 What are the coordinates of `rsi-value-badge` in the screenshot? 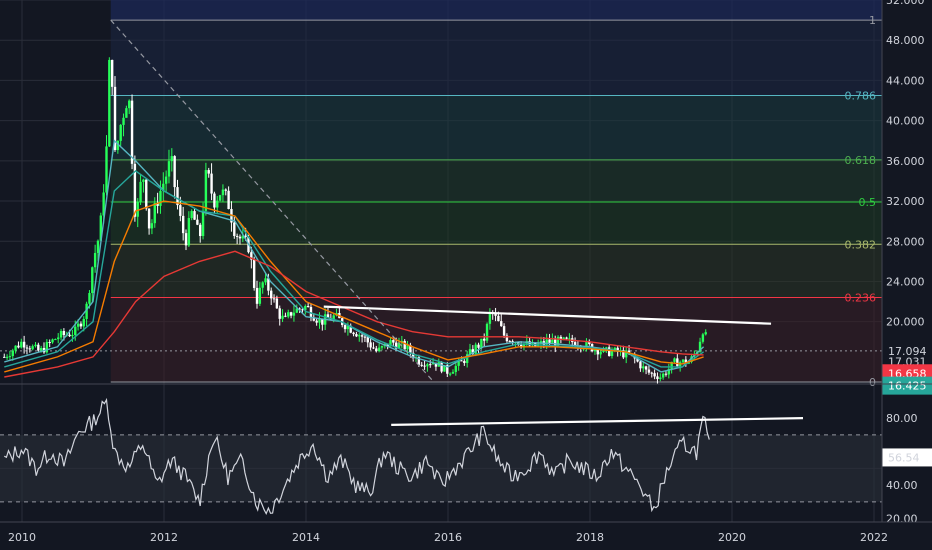 It's located at (907, 457).